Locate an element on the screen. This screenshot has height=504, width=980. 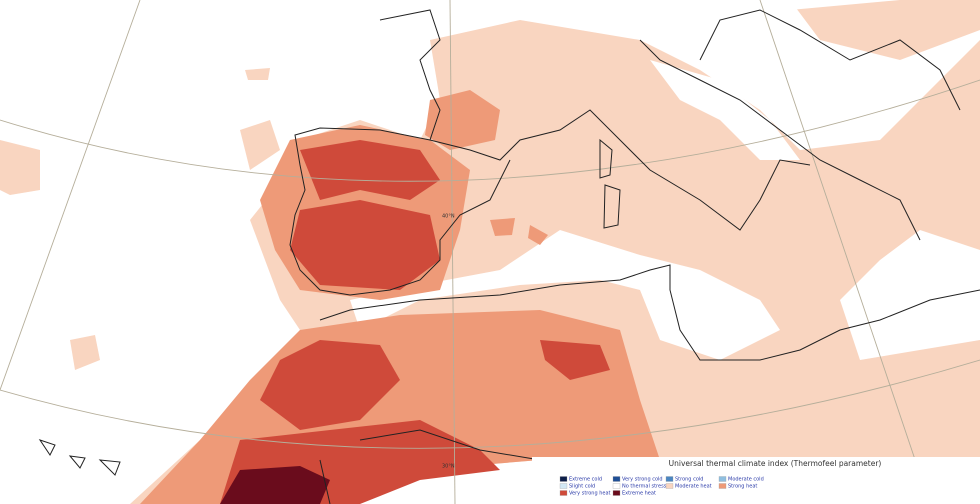
legend-label: No thermal stress is located at coordinates (644, 487).